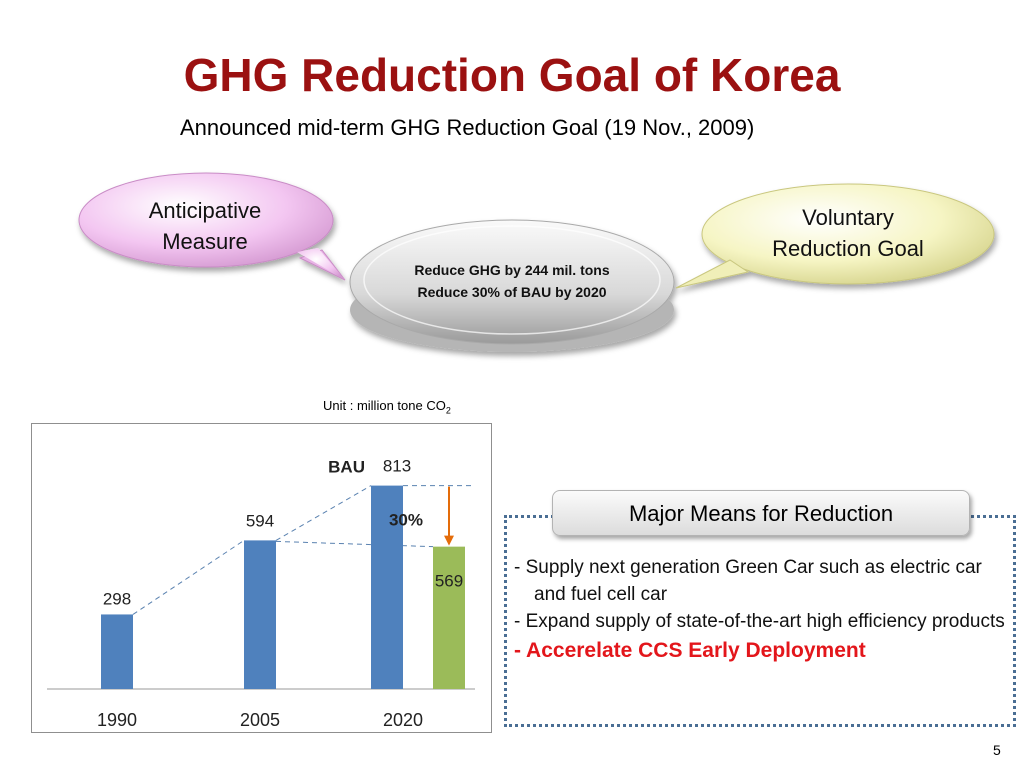  I want to click on category-label-2005: 2005, so click(260, 720).